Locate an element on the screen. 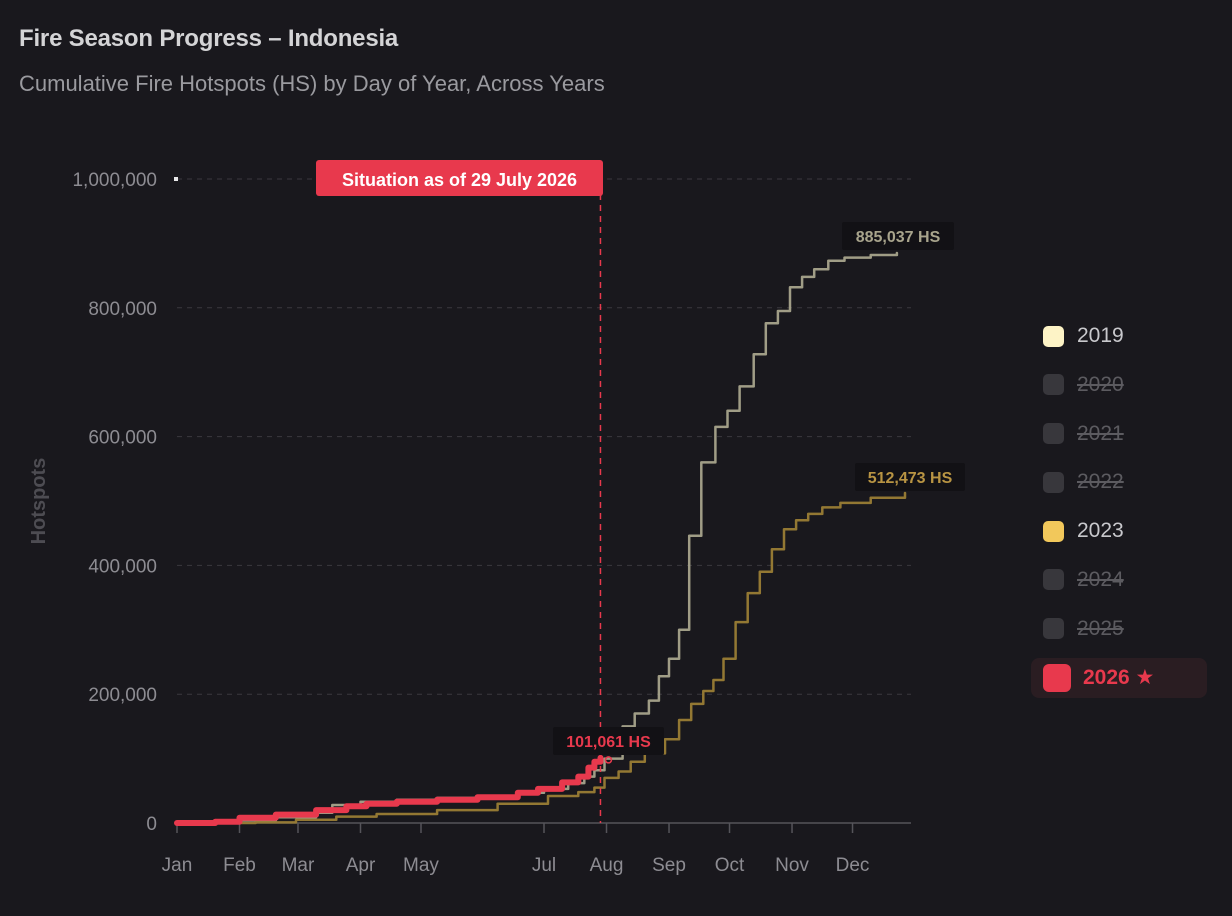 The height and width of the screenshot is (916, 1232). origin-dot is located at coordinates (176, 179).